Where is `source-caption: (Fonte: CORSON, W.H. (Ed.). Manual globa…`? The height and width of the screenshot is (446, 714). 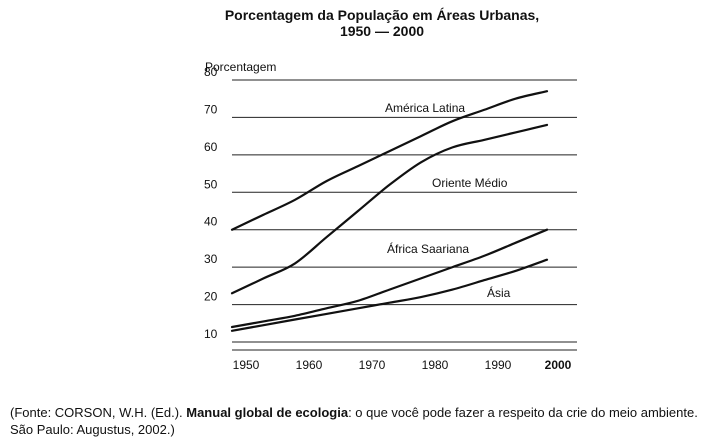 source-caption: (Fonte: CORSON, W.H. (Ed.). Manual globa… is located at coordinates (360, 421).